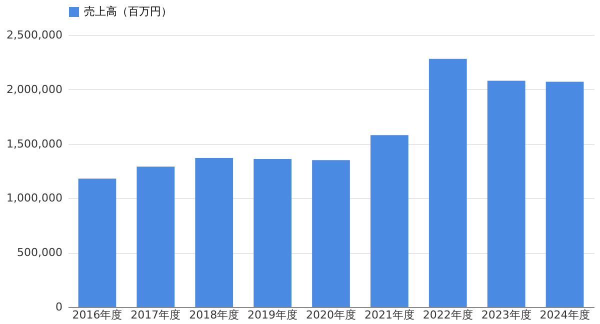  I want to click on x-tick-label: 2018年度, so click(214, 315).